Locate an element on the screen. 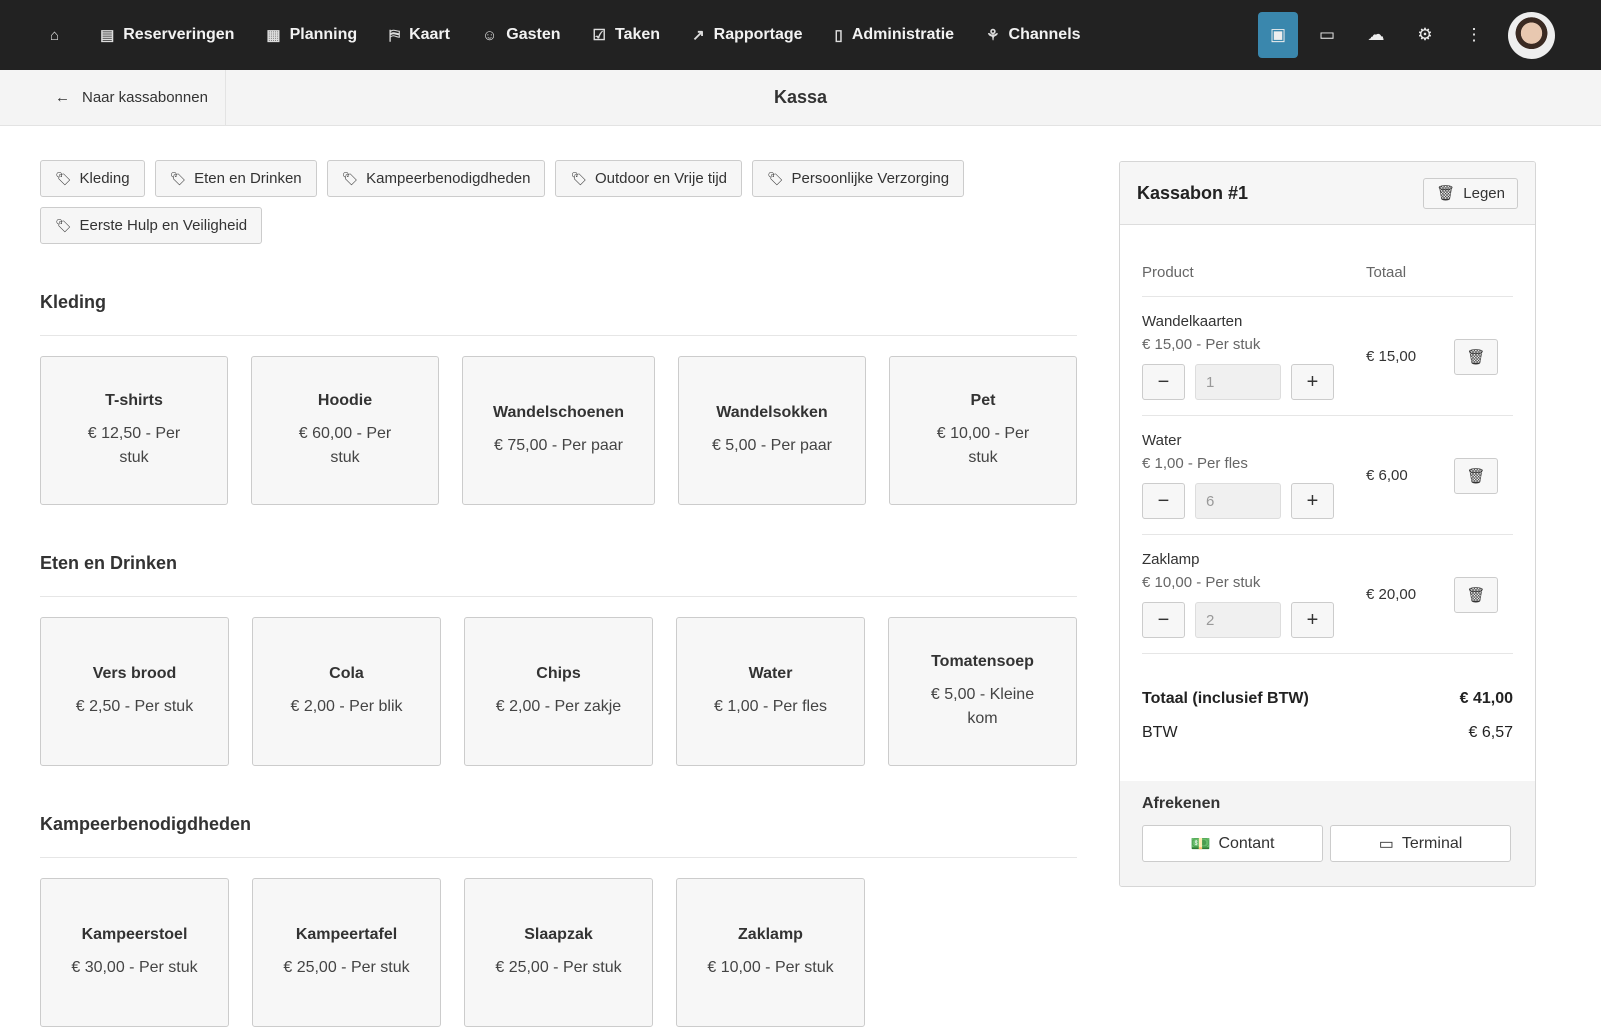  gear-button: ⚙ is located at coordinates (1425, 35).